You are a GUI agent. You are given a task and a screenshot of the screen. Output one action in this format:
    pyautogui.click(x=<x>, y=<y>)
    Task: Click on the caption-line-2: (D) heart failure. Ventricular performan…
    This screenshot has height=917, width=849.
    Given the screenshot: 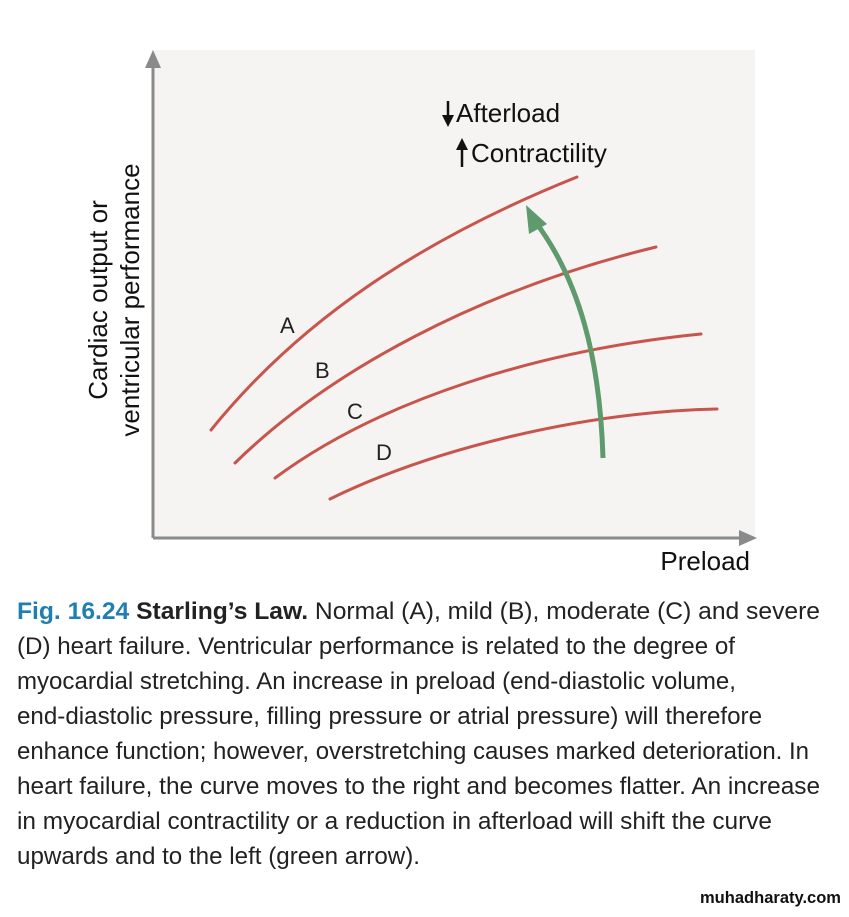 What is the action you would take?
    pyautogui.click(x=376, y=646)
    